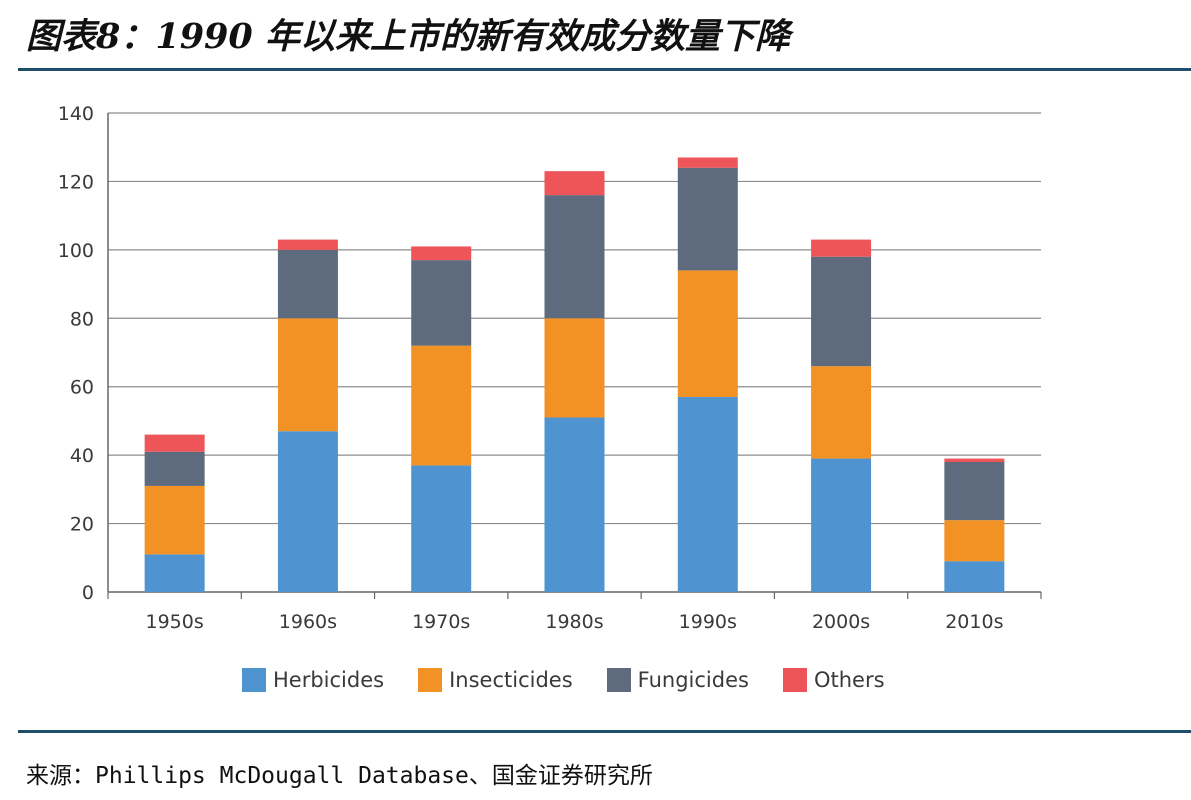 The width and height of the screenshot is (1191, 800). What do you see at coordinates (307, 244) in the screenshot?
I see `bar-others-1960s` at bounding box center [307, 244].